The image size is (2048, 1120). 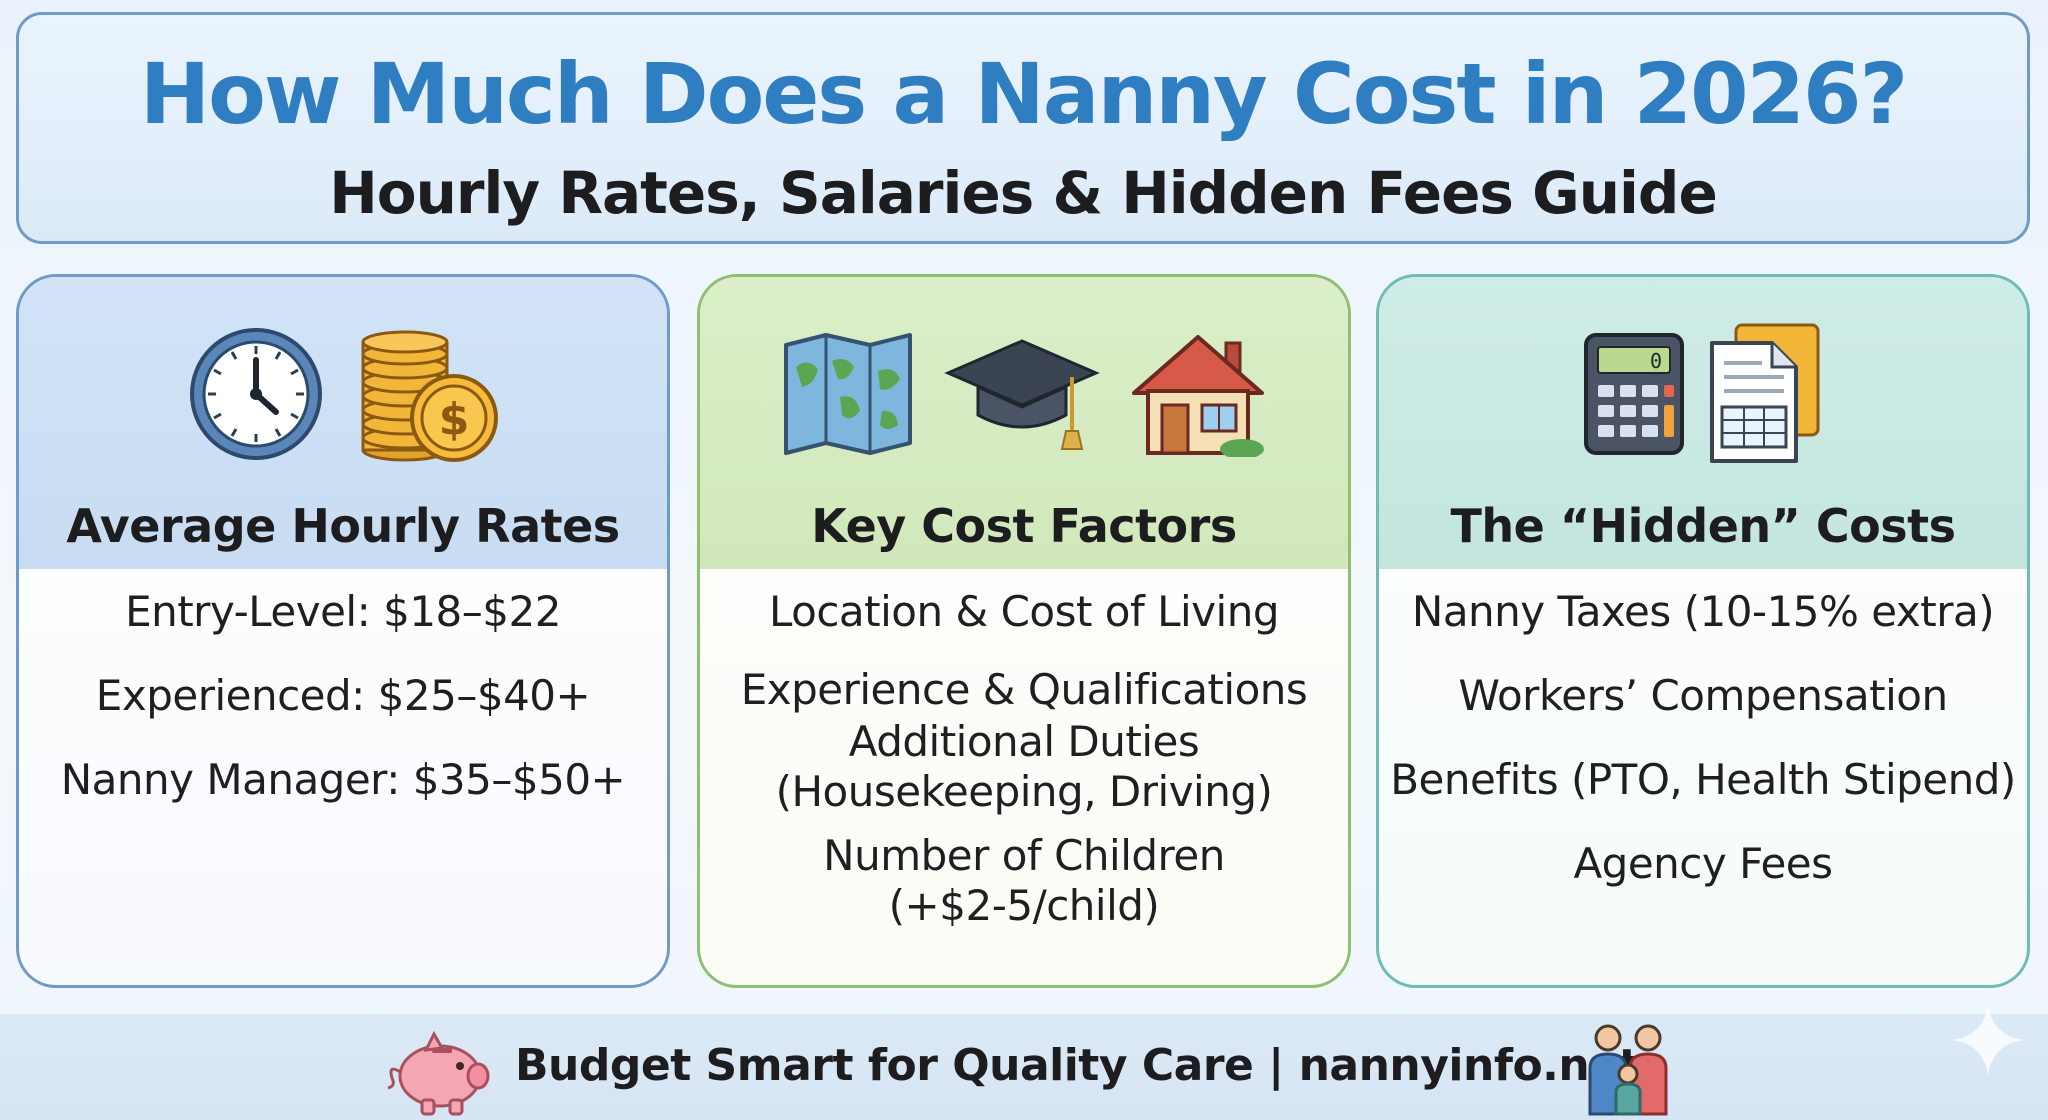 I want to click on coins-icon: $, so click(x=429, y=396).